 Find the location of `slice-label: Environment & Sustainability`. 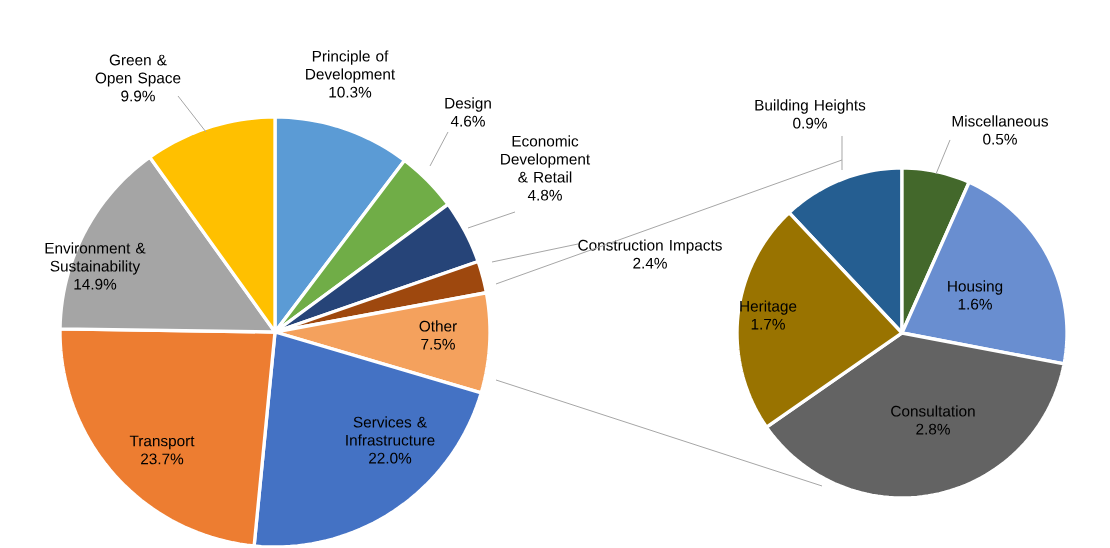

slice-label: Environment & Sustainability is located at coordinates (95, 258).